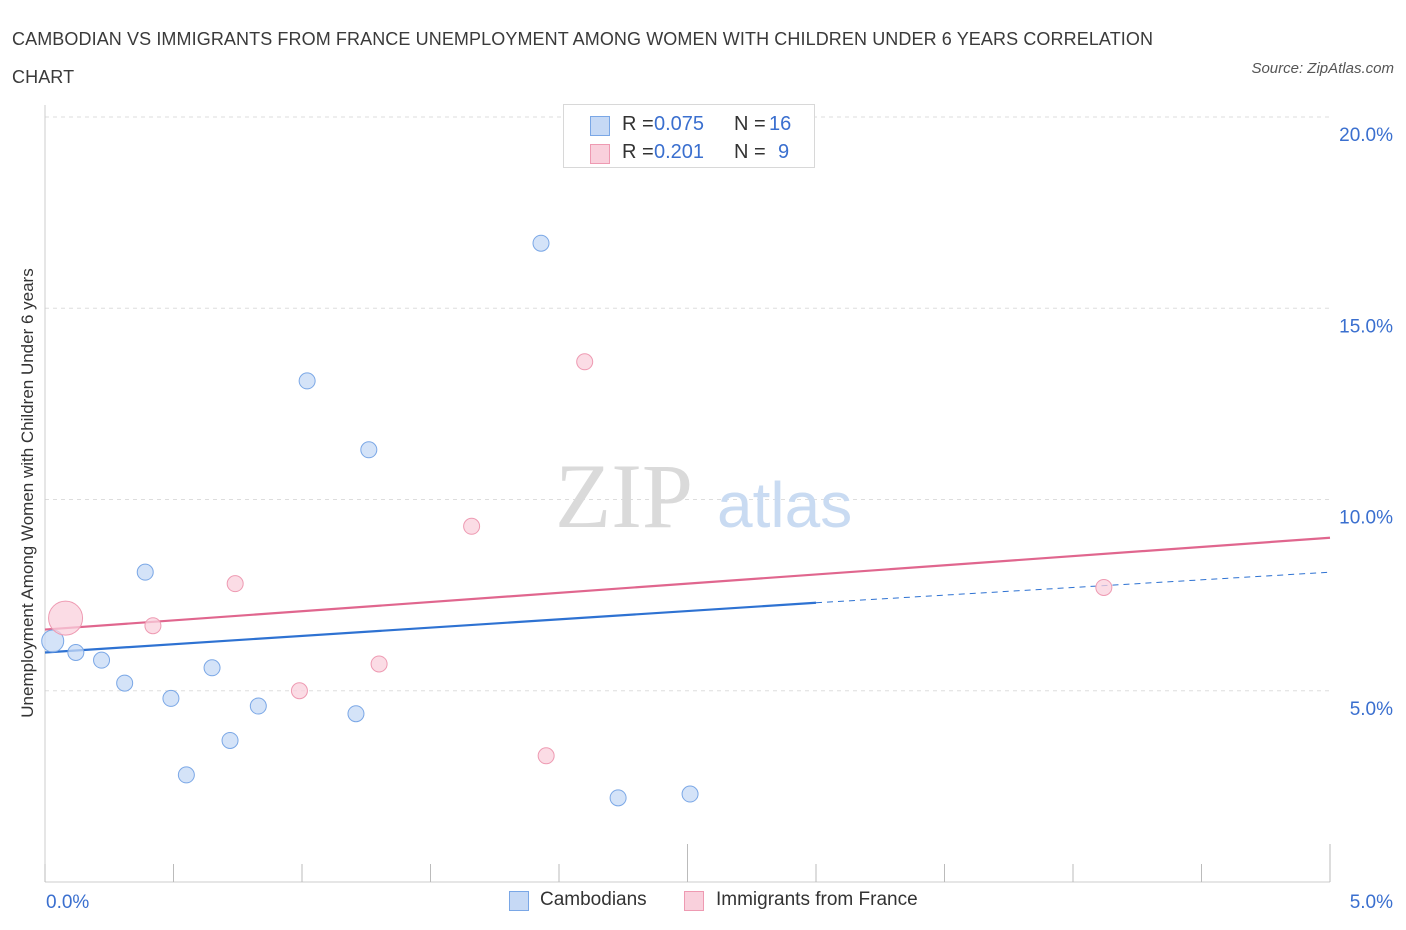  What do you see at coordinates (784, 505) in the screenshot?
I see `watermark-atlas: atlas` at bounding box center [784, 505].